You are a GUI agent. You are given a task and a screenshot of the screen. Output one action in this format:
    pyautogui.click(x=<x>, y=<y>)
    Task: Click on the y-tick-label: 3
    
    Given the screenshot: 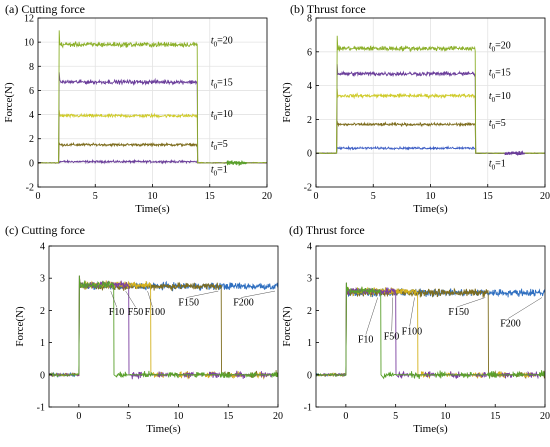 What is the action you would take?
    pyautogui.click(x=309, y=279)
    